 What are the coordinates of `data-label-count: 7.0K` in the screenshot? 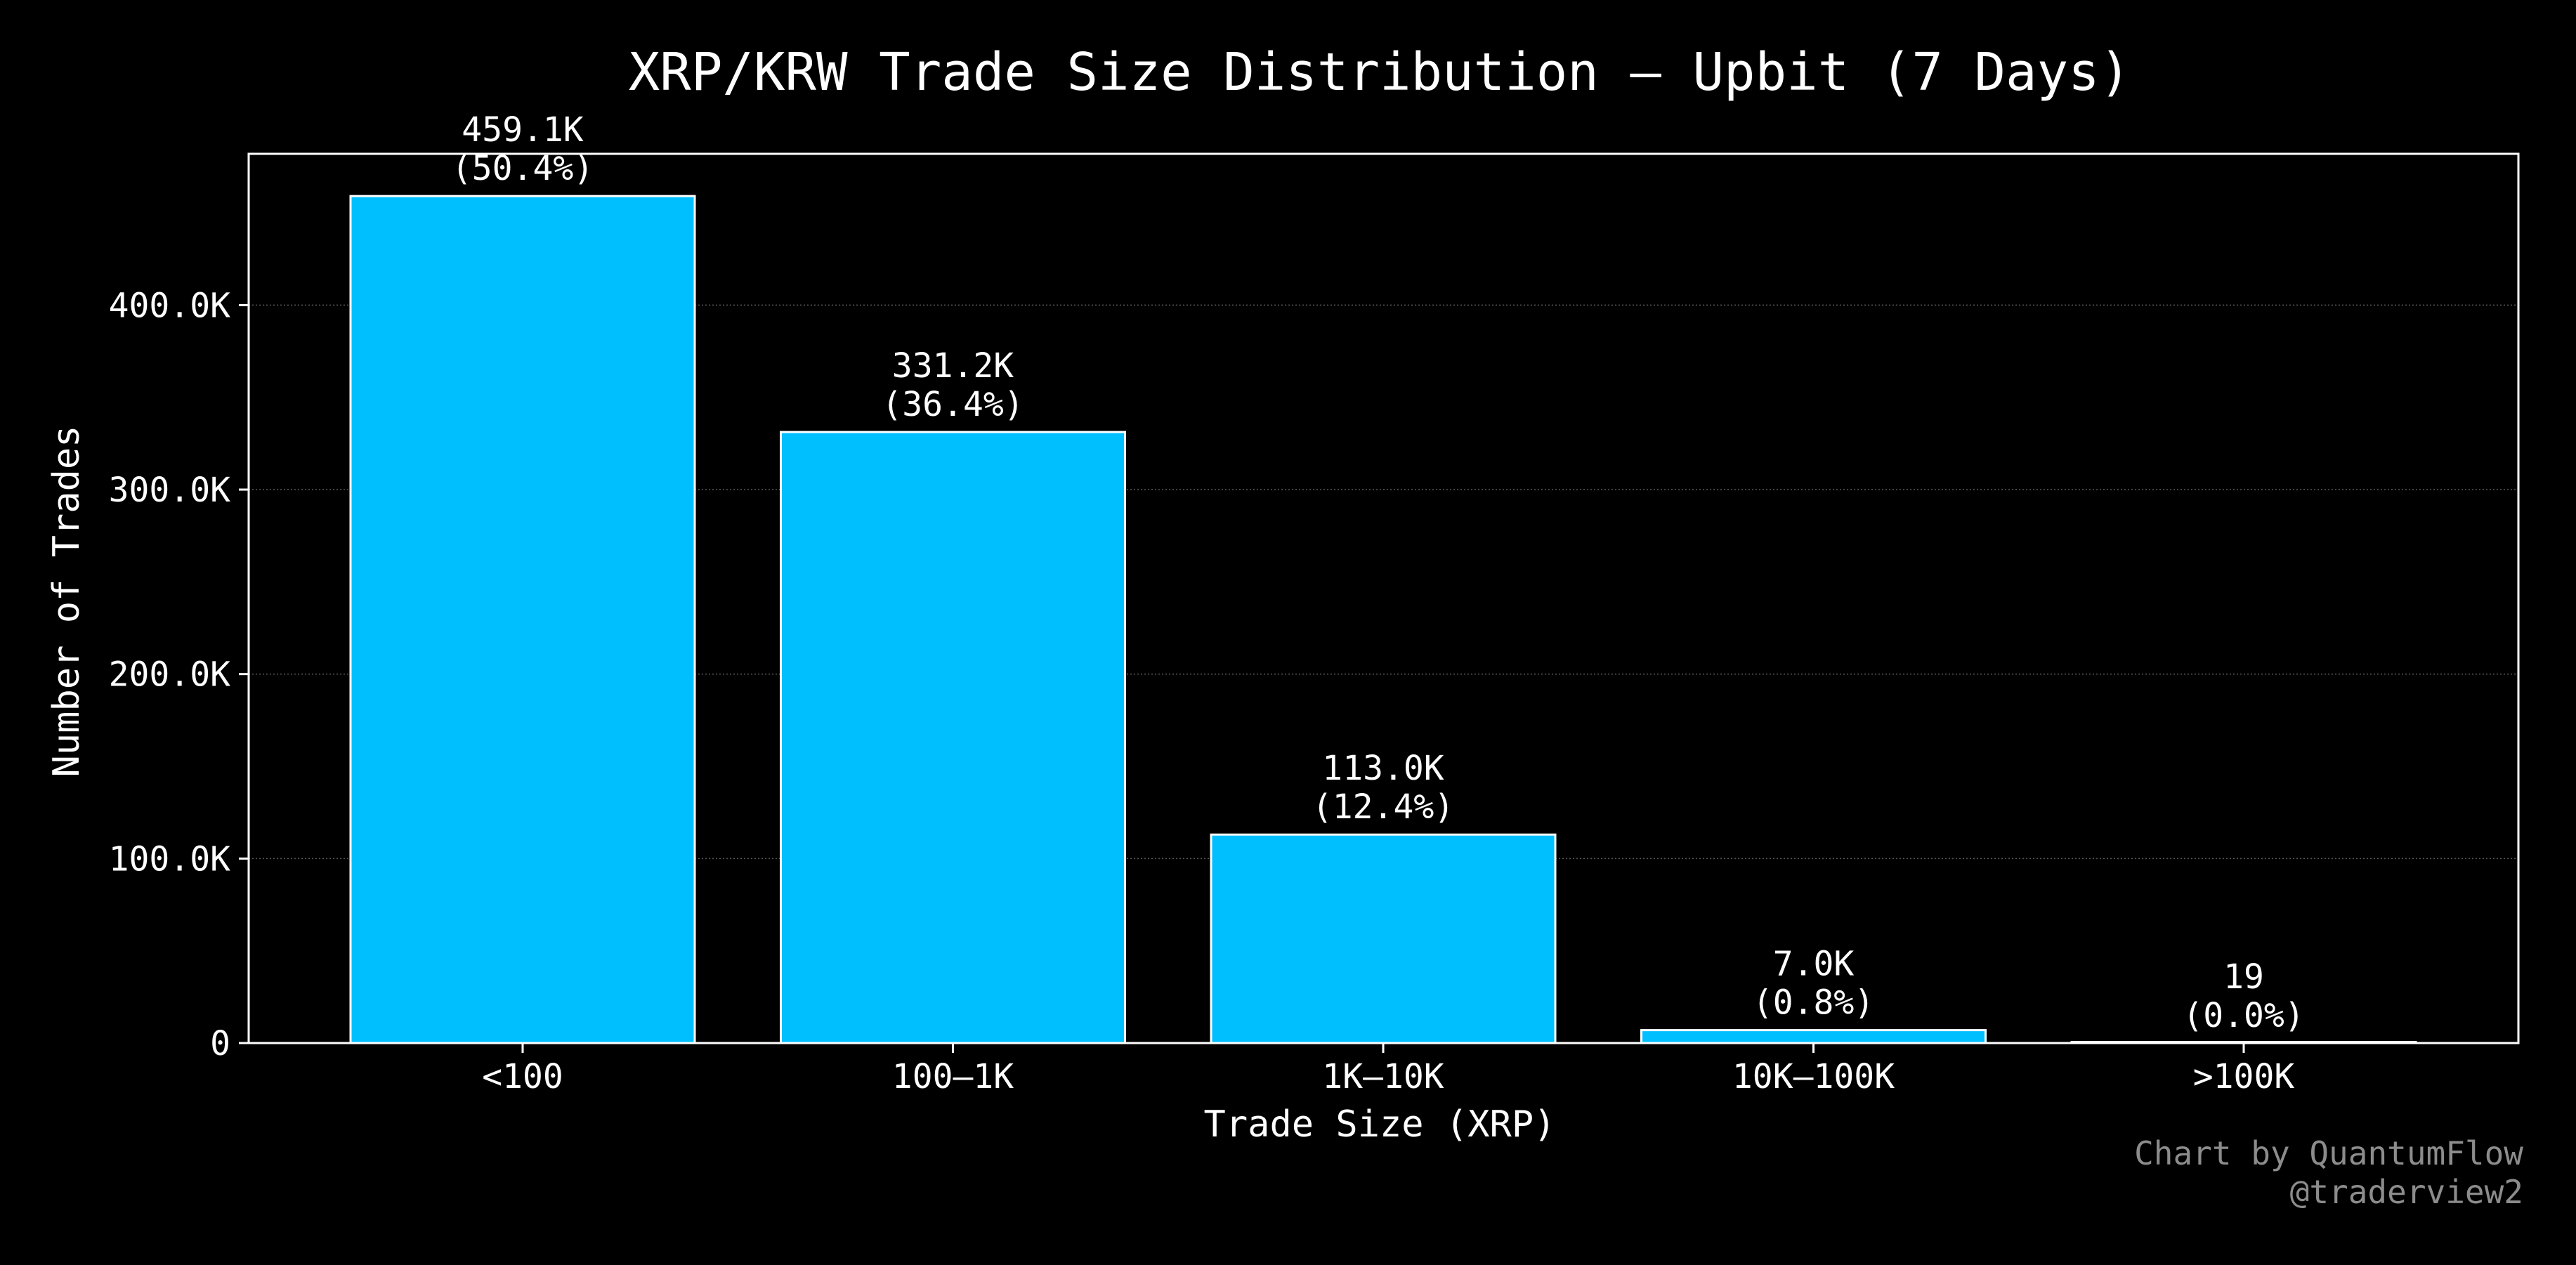 It's located at (1814, 964).